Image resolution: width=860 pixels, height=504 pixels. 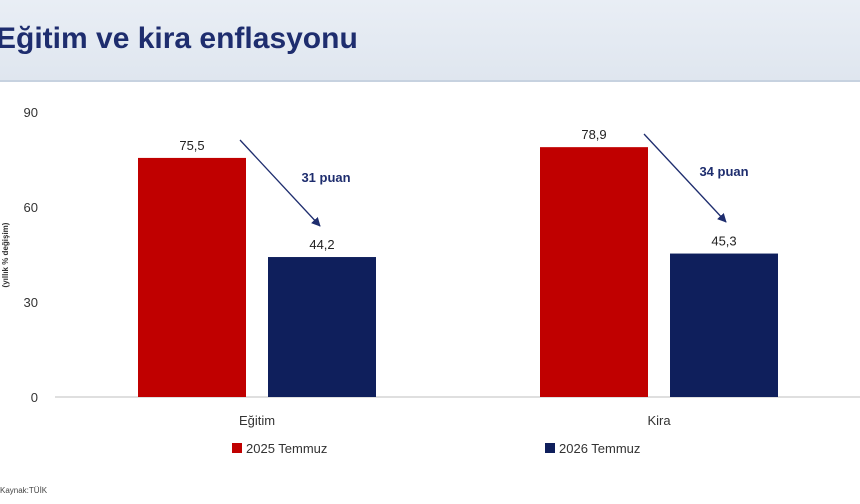 What do you see at coordinates (321, 244) in the screenshot?
I see `data-label: 44,2` at bounding box center [321, 244].